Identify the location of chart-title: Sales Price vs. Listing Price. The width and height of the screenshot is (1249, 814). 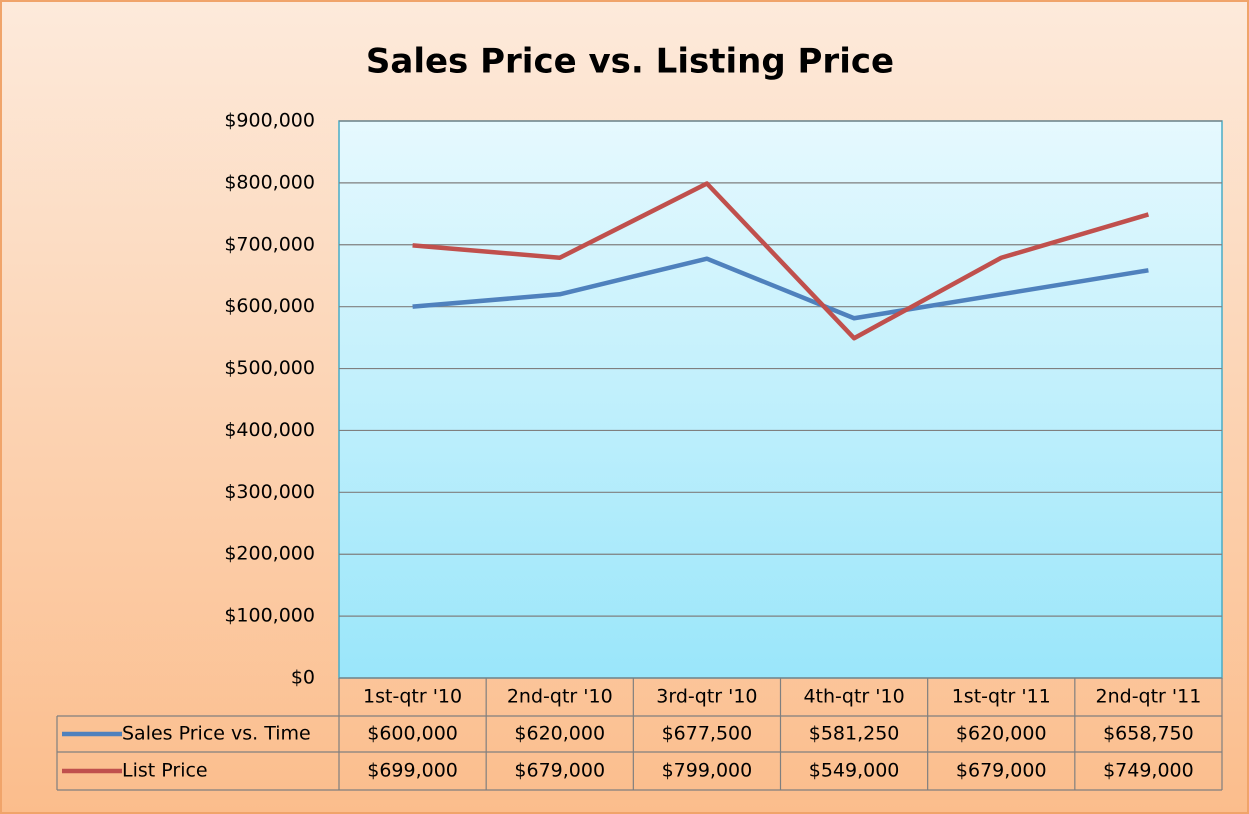
(630, 62).